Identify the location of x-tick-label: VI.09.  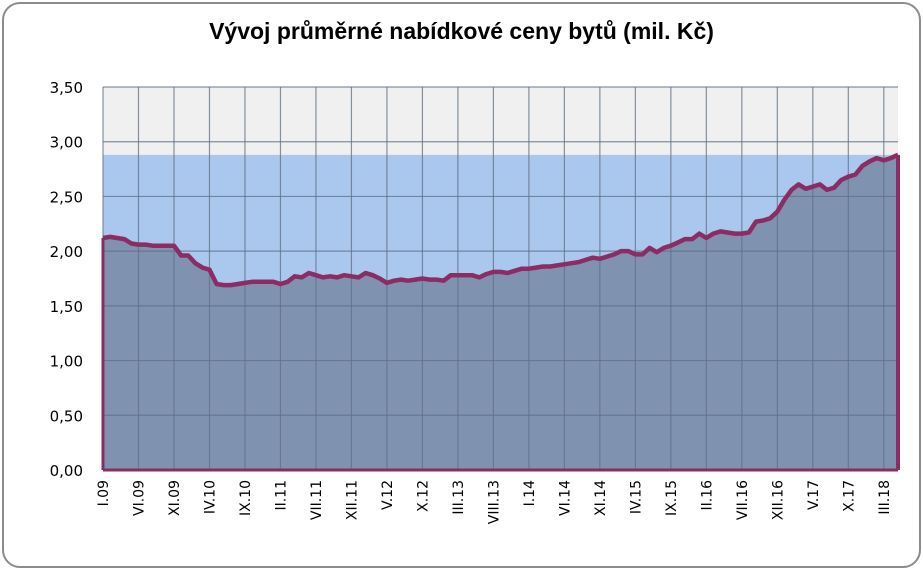
(139, 498).